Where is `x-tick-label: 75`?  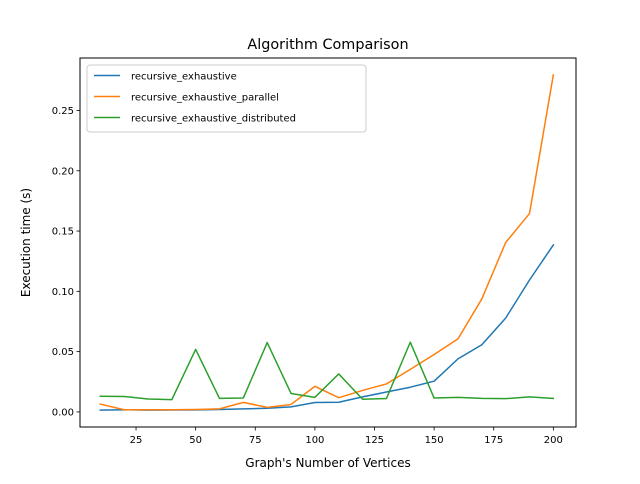 x-tick-label: 75 is located at coordinates (255, 440).